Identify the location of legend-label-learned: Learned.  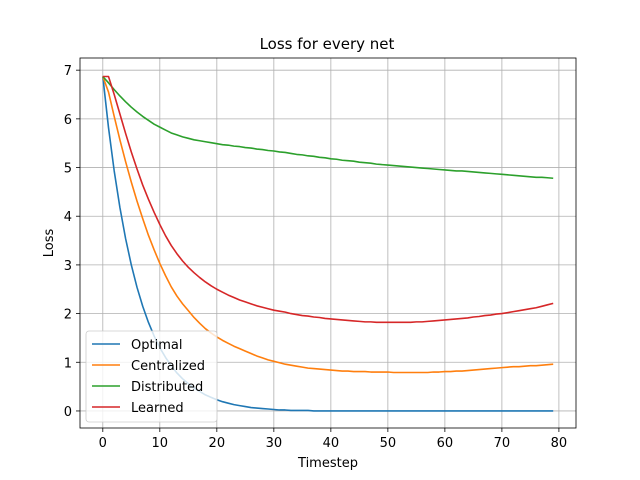
(157, 408).